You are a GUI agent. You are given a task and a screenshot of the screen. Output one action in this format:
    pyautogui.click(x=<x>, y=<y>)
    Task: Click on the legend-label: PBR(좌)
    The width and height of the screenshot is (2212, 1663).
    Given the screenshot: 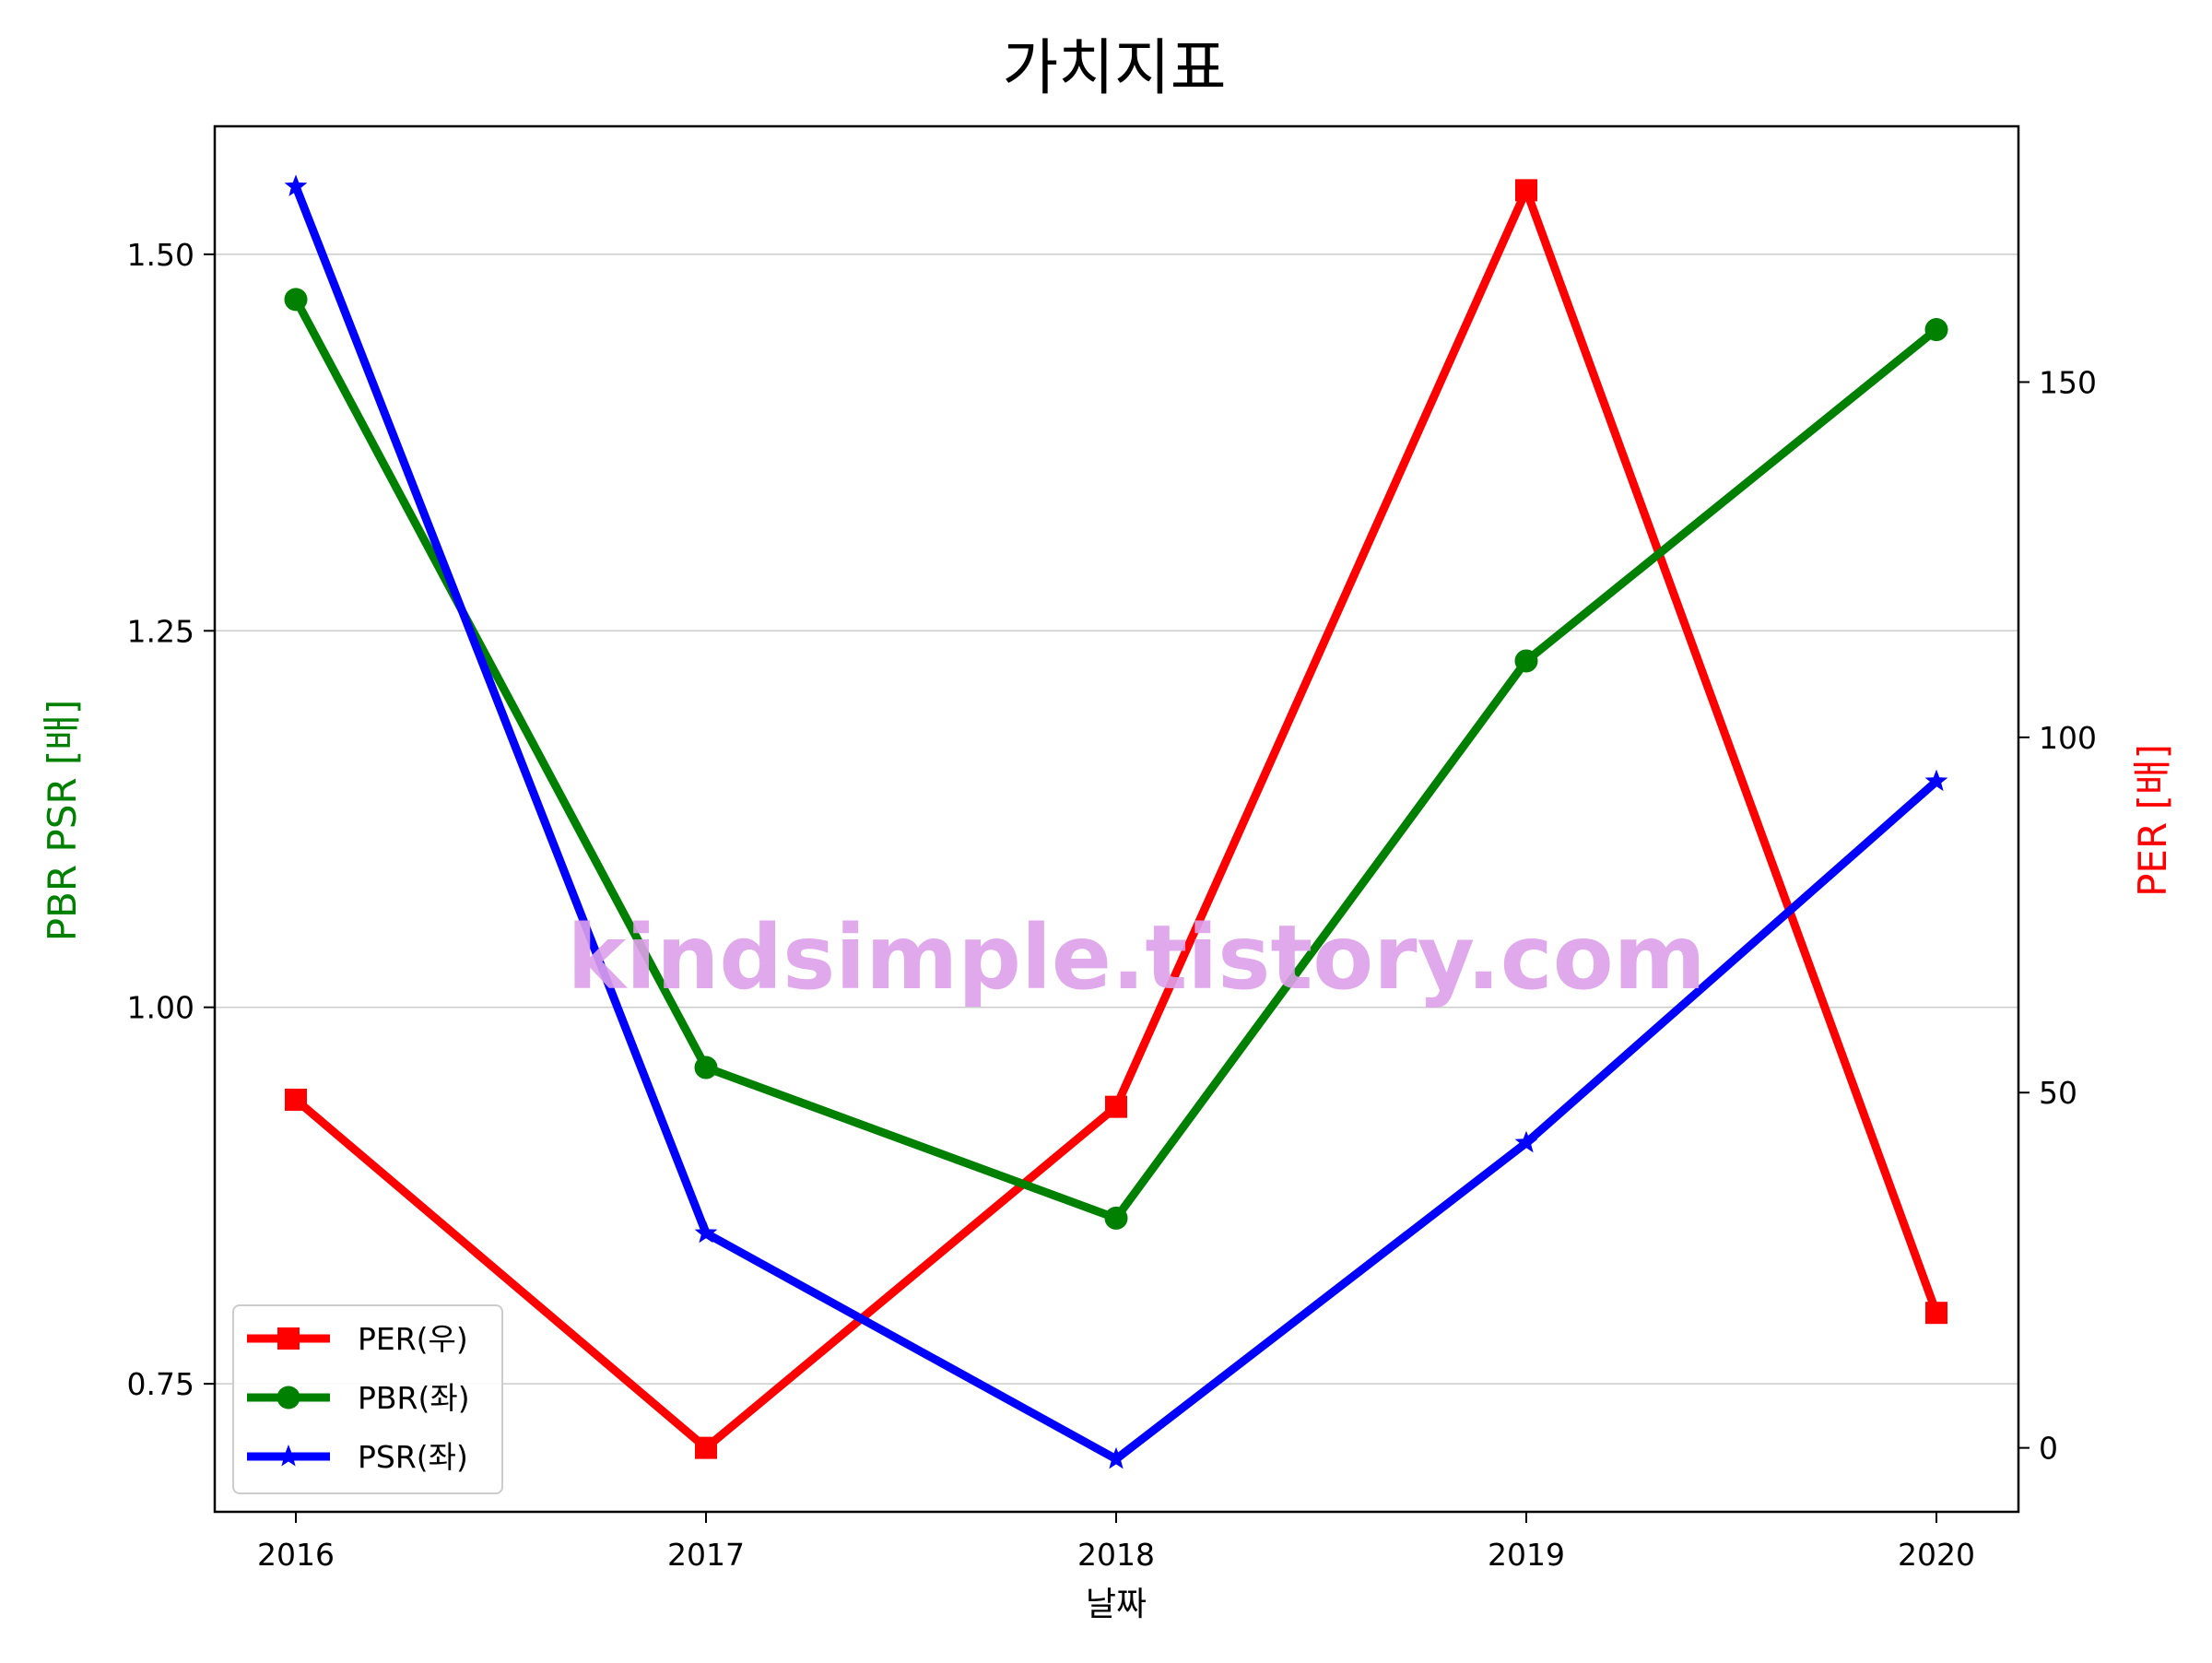 What is the action you would take?
    pyautogui.click(x=414, y=1398)
    